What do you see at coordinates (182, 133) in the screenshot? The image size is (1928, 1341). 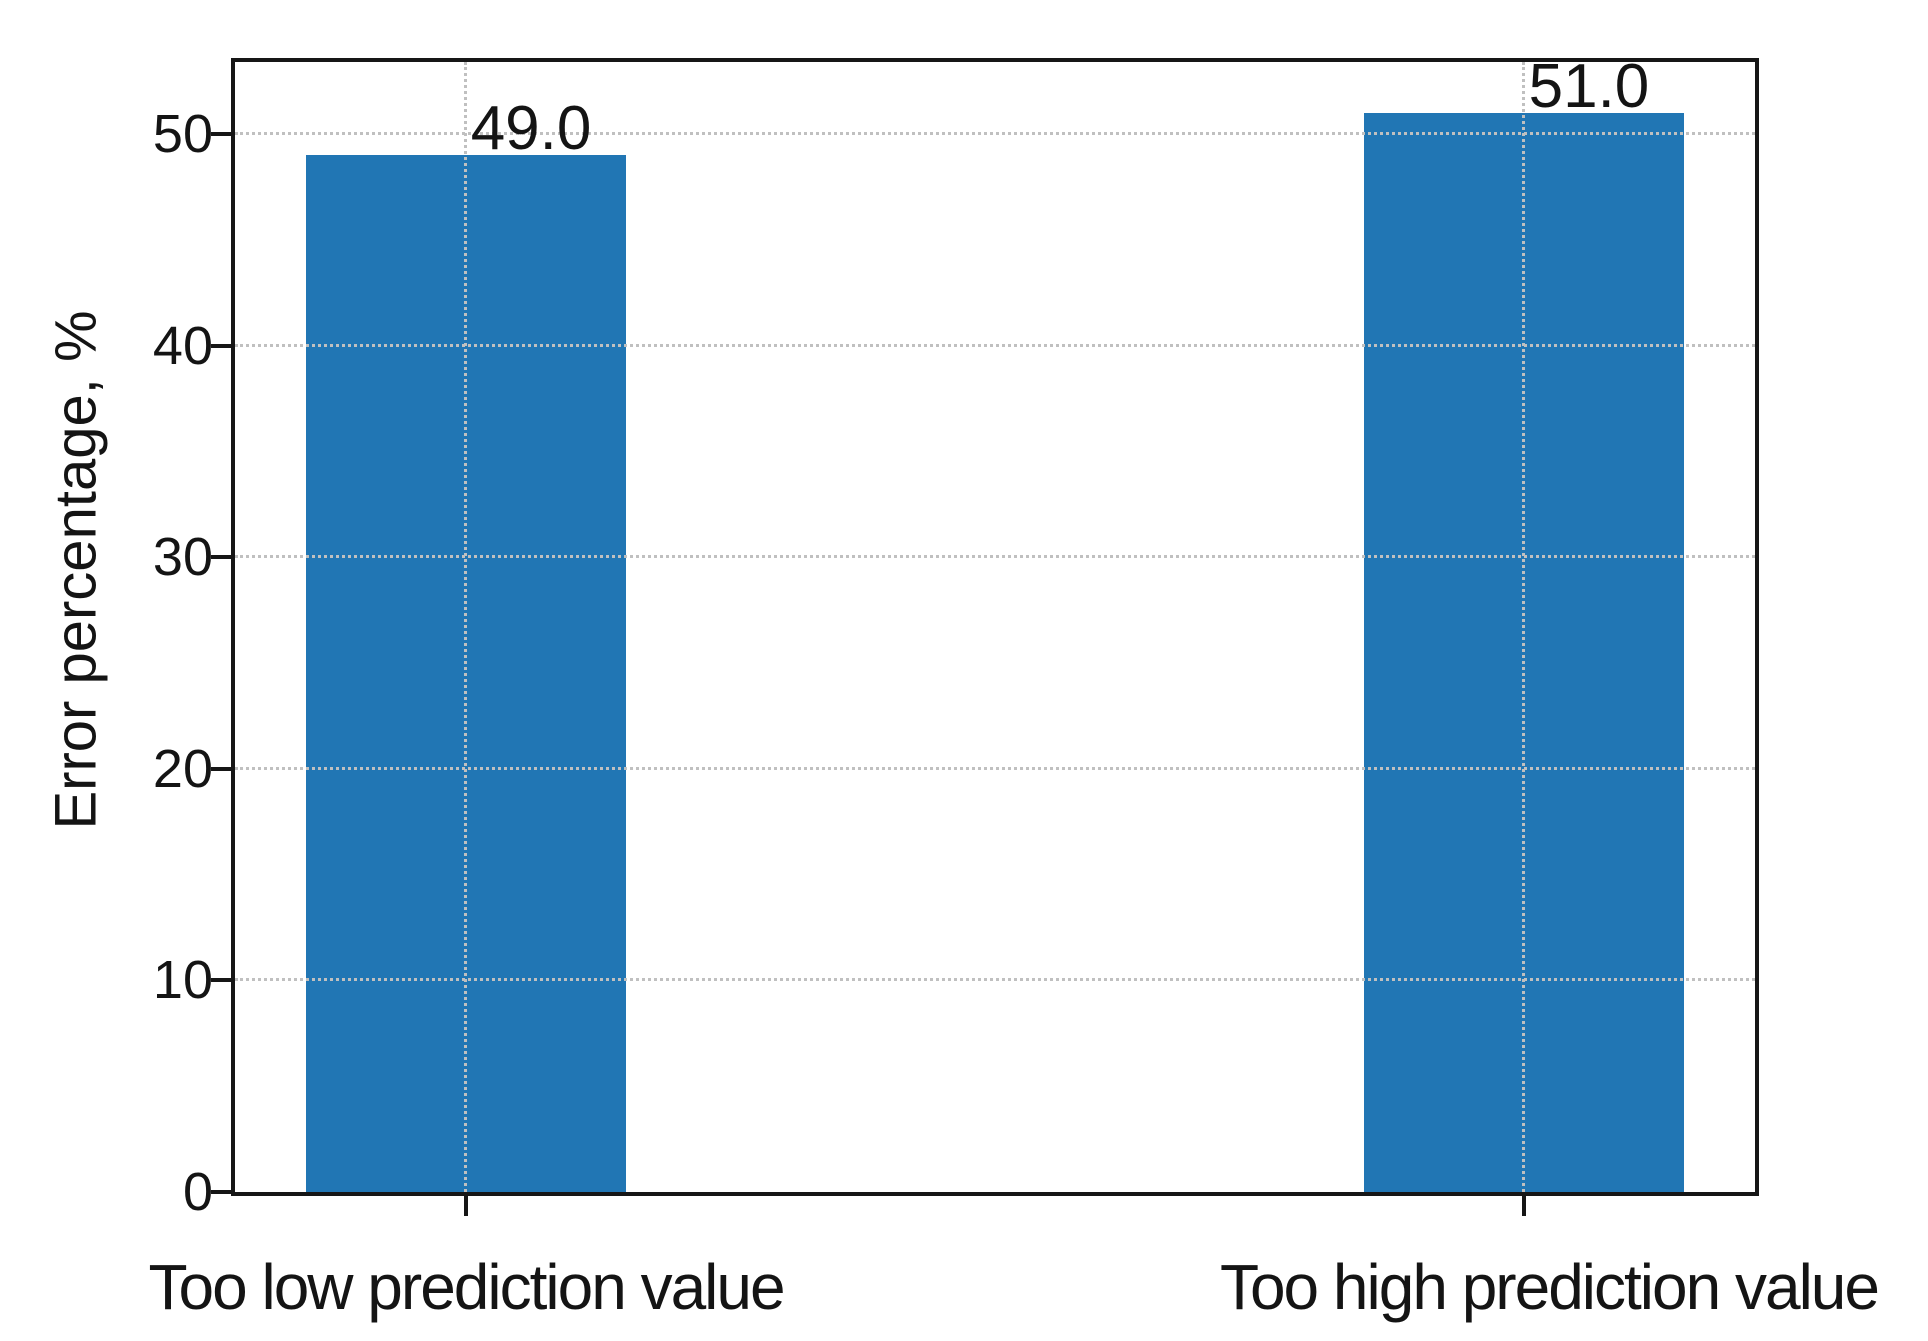 I see `y-tick-label-50: 50` at bounding box center [182, 133].